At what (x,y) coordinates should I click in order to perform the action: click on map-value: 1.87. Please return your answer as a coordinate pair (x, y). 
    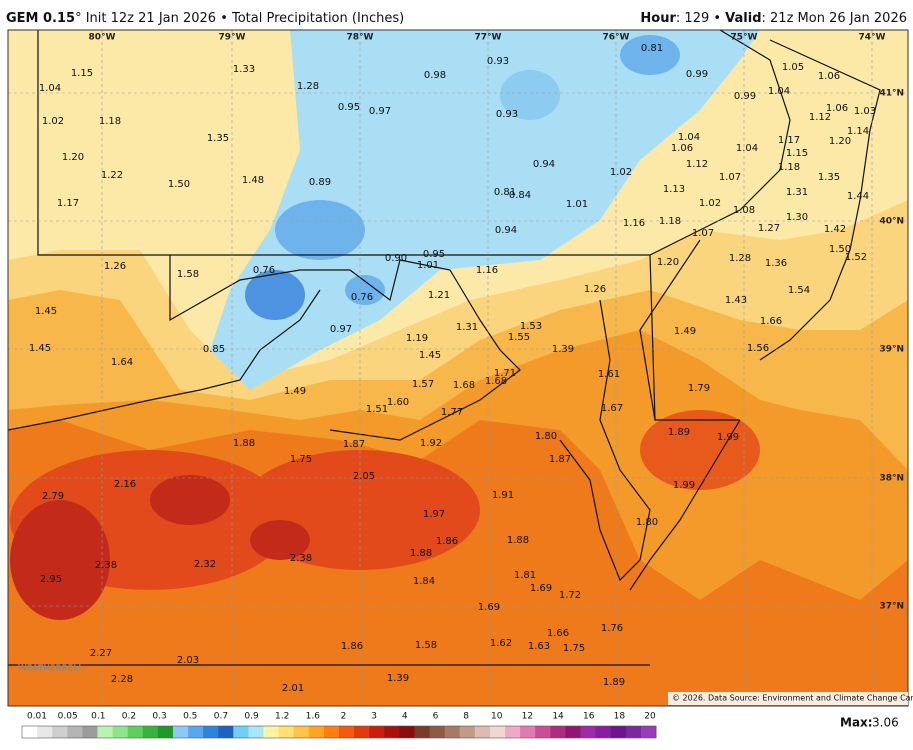
    Looking at the image, I should click on (354, 444).